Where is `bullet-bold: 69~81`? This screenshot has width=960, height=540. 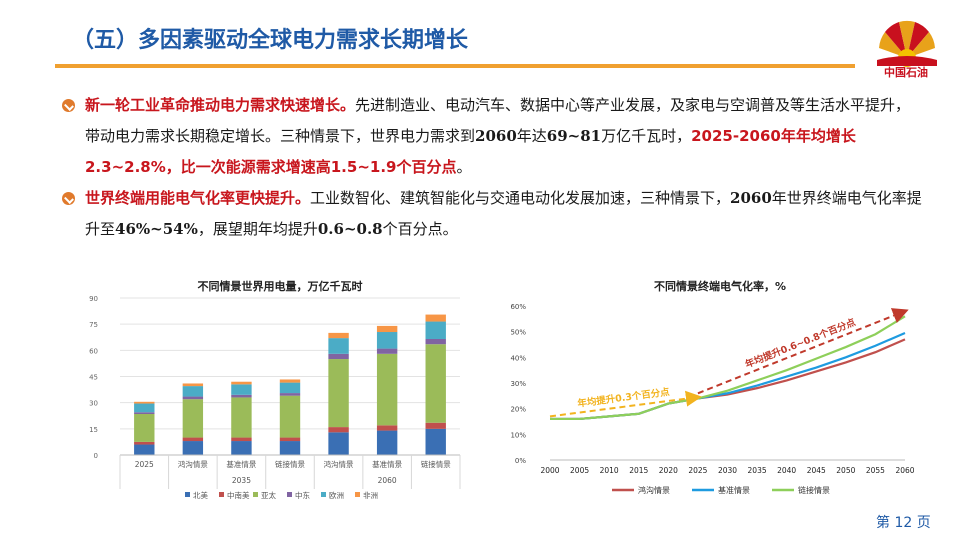 bullet-bold: 69~81 is located at coordinates (574, 136).